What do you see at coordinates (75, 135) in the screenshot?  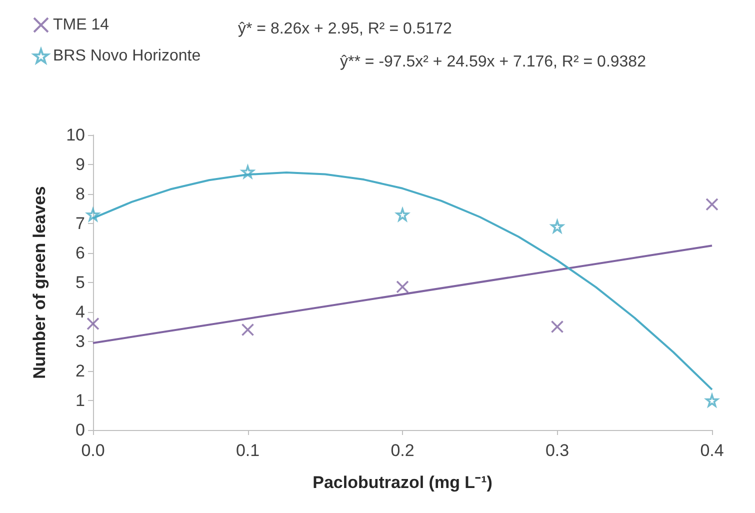 I see `y-tick-label: 10` at bounding box center [75, 135].